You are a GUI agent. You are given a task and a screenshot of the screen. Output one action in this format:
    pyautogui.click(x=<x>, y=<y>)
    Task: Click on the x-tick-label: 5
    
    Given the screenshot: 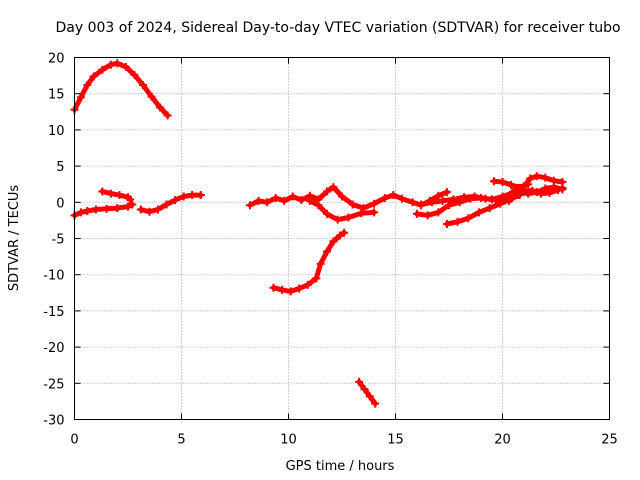 What is the action you would take?
    pyautogui.click(x=181, y=440)
    